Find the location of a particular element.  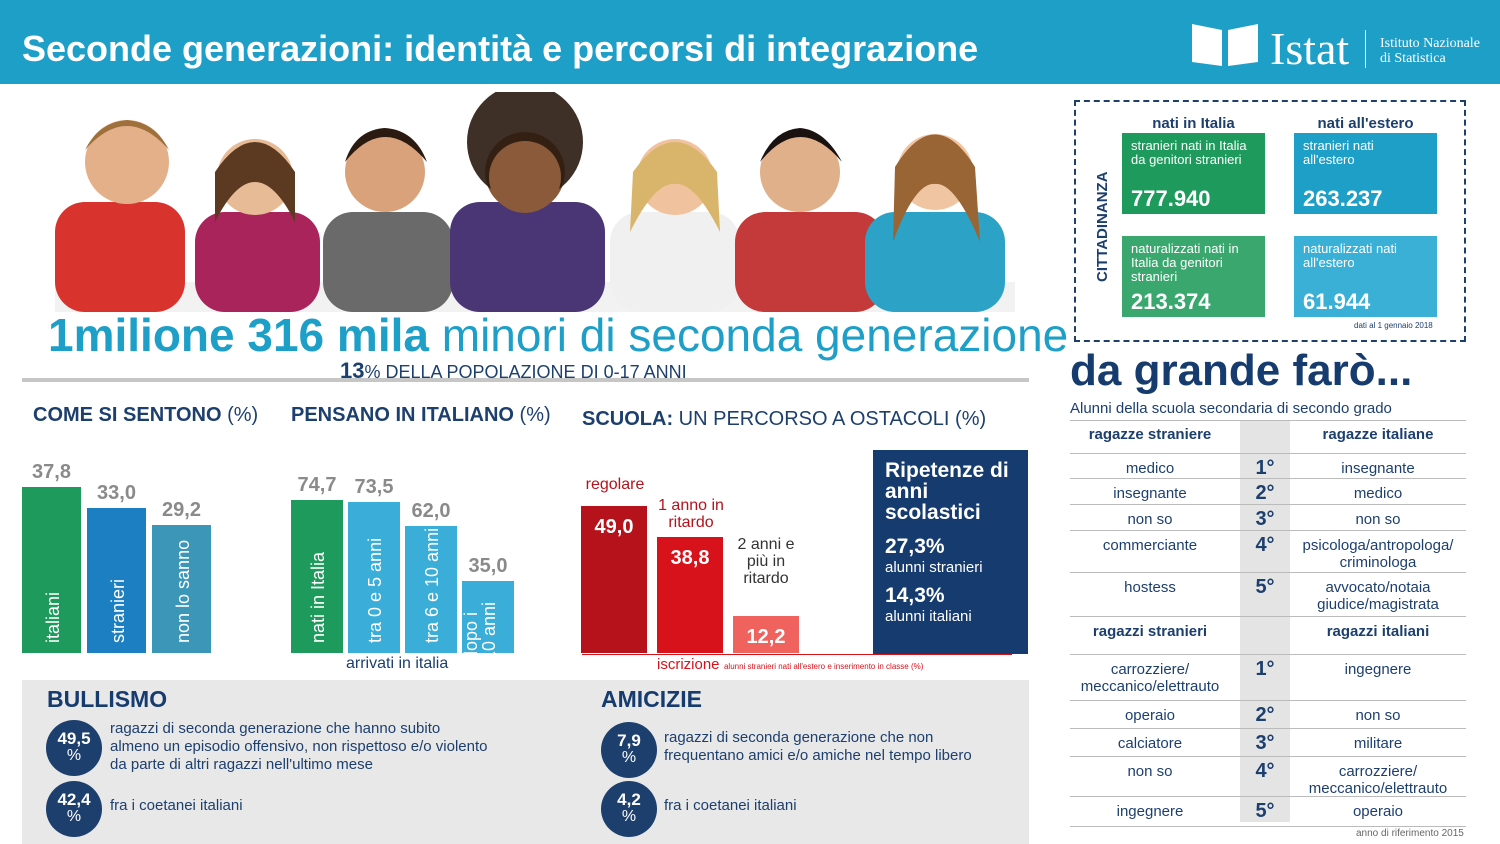

pensano-unit: (%) is located at coordinates (535, 415).